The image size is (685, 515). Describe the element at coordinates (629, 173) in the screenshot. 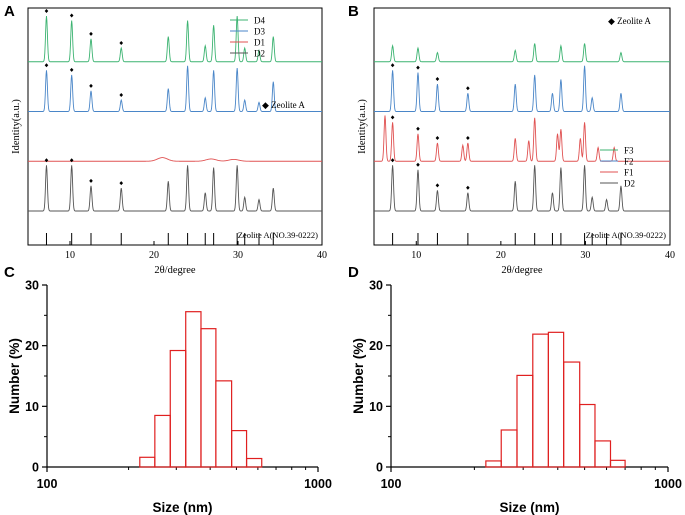

I see `legend-label-f1: F1` at that location.